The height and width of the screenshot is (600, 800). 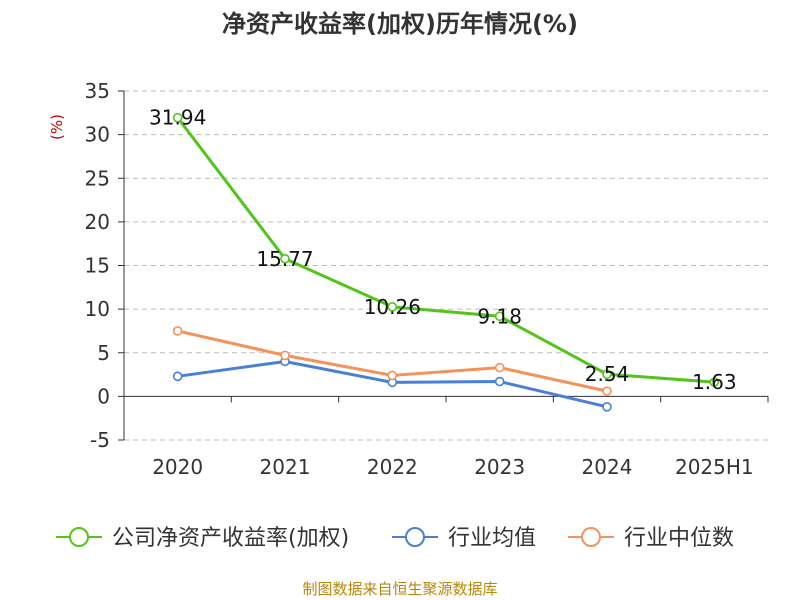 What do you see at coordinates (607, 467) in the screenshot?
I see `x-tick-label: 2024` at bounding box center [607, 467].